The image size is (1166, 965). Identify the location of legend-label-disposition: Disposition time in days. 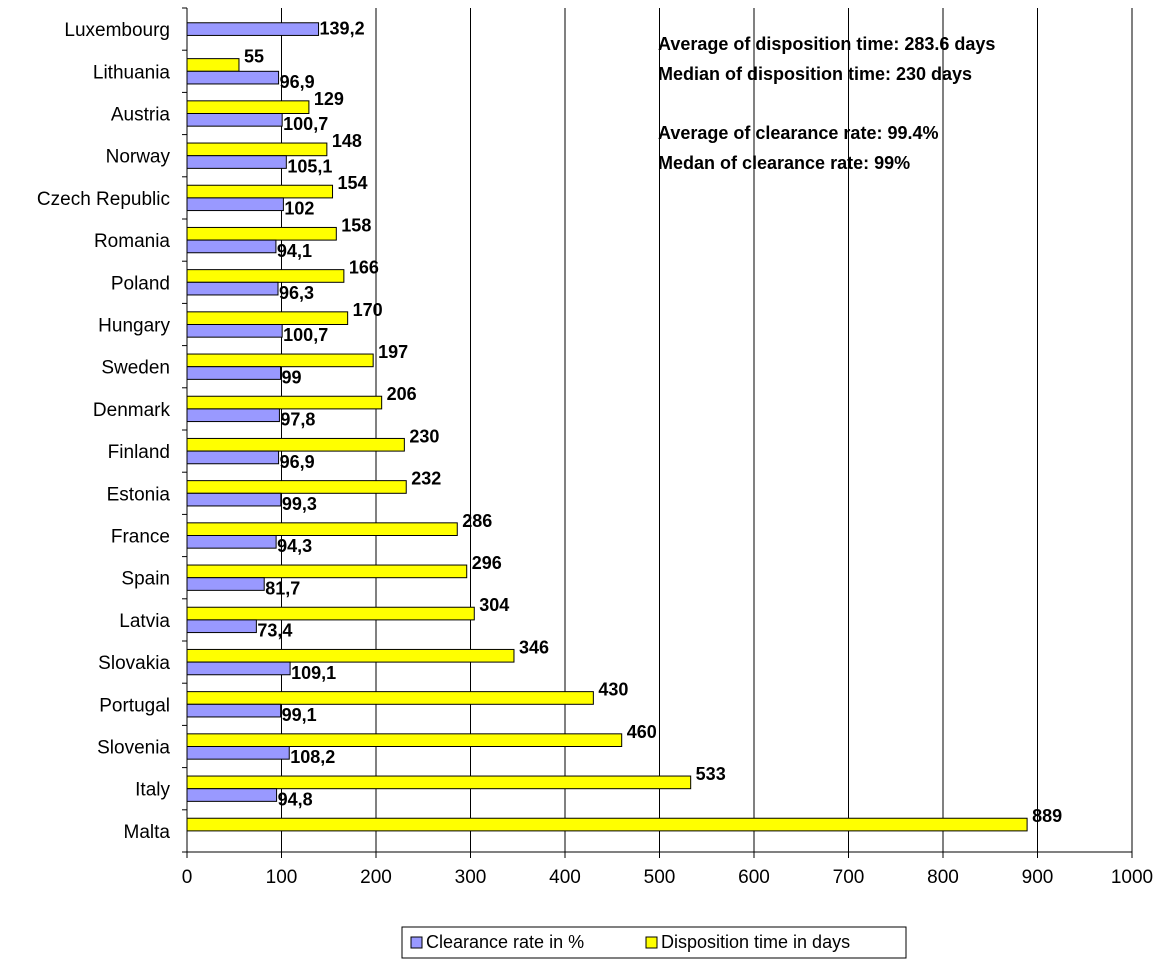
(755, 942).